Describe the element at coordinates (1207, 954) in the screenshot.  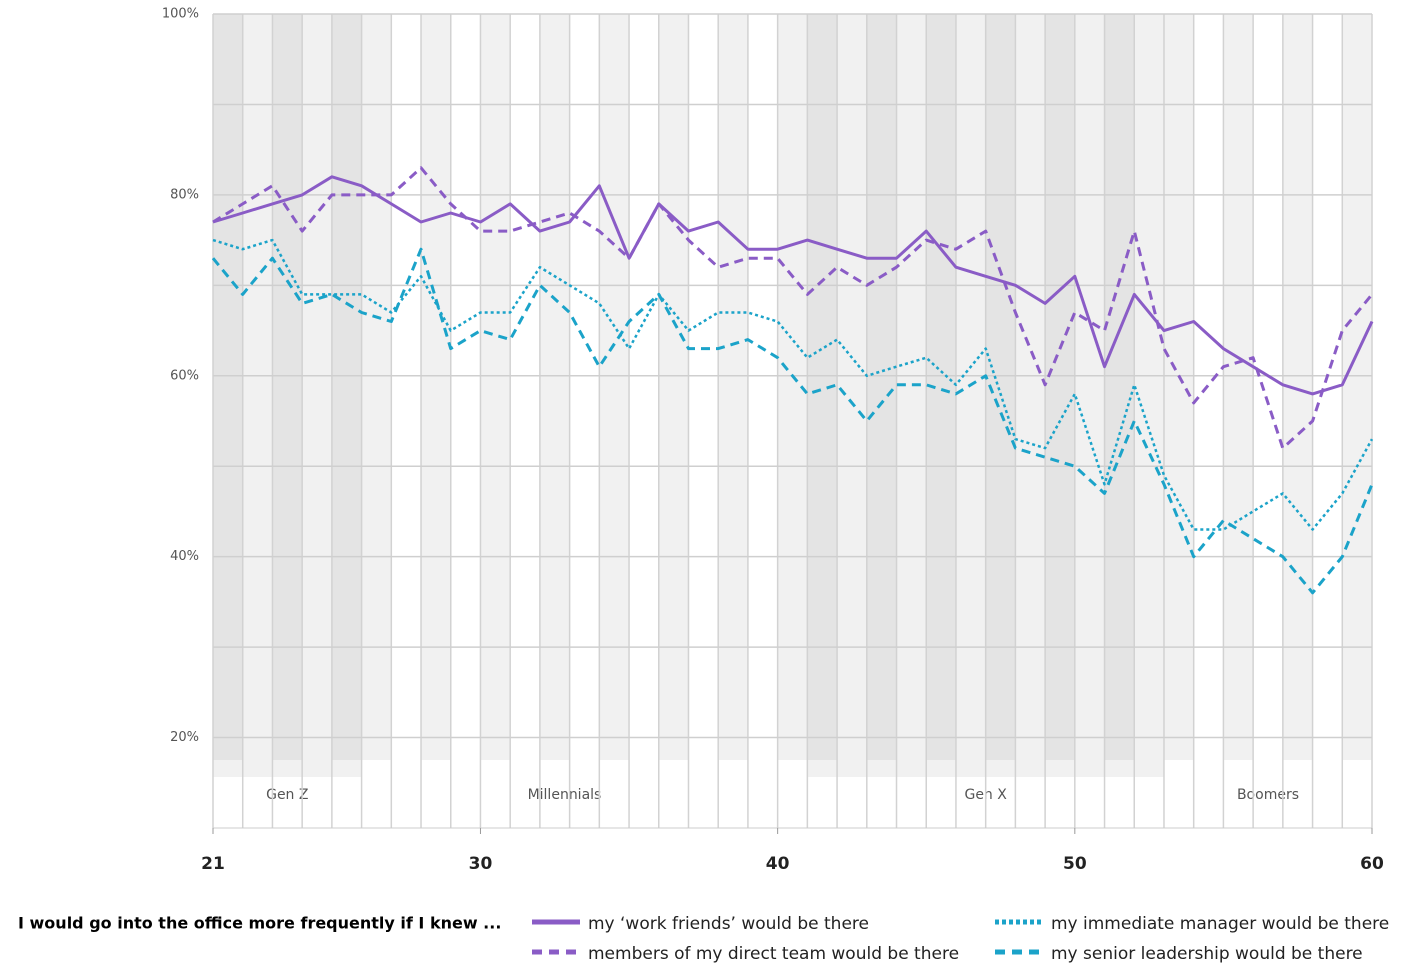
I see `legend-label: my senior leadership would be there` at that location.